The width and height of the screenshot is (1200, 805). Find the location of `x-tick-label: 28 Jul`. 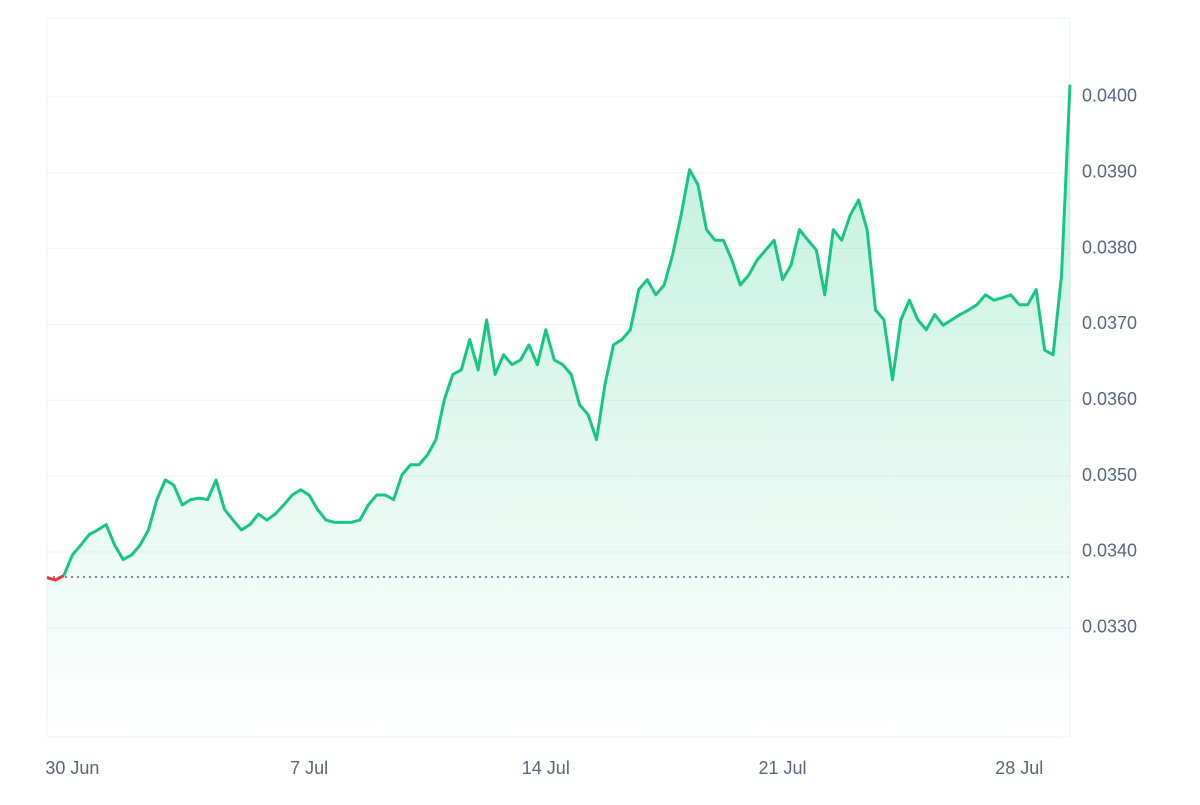

x-tick-label: 28 Jul is located at coordinates (1019, 768).